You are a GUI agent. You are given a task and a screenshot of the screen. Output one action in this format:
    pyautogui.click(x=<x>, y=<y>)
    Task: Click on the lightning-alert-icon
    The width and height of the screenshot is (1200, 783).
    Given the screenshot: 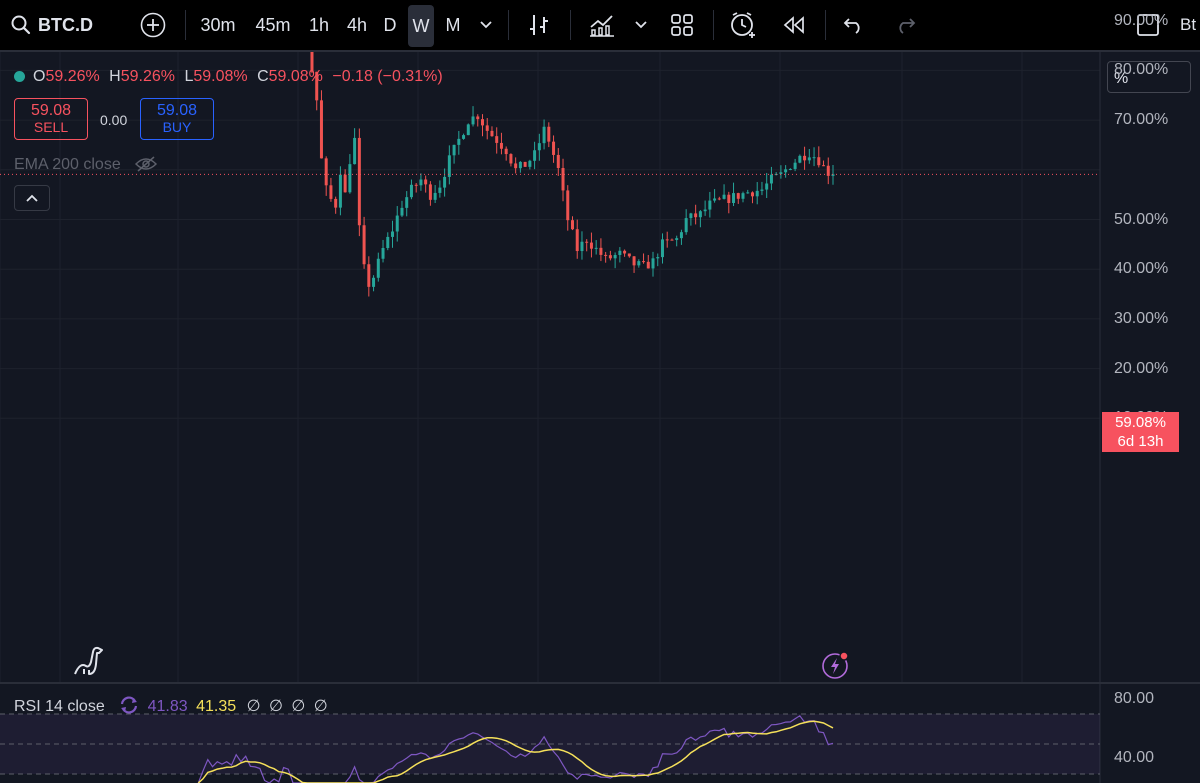 What is the action you would take?
    pyautogui.click(x=836, y=667)
    